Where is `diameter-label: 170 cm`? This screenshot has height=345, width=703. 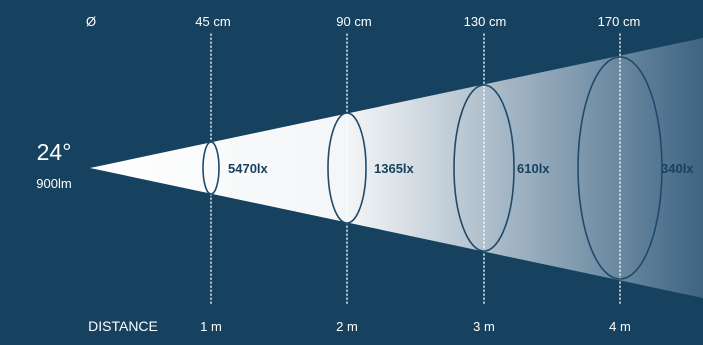
diameter-label: 170 cm is located at coordinates (619, 21).